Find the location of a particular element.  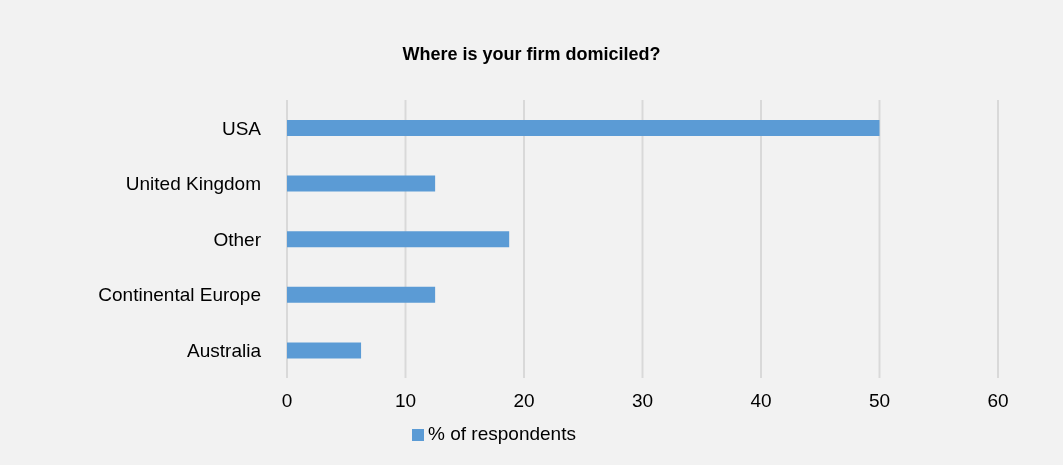

x-tick-label: 0 is located at coordinates (287, 401).